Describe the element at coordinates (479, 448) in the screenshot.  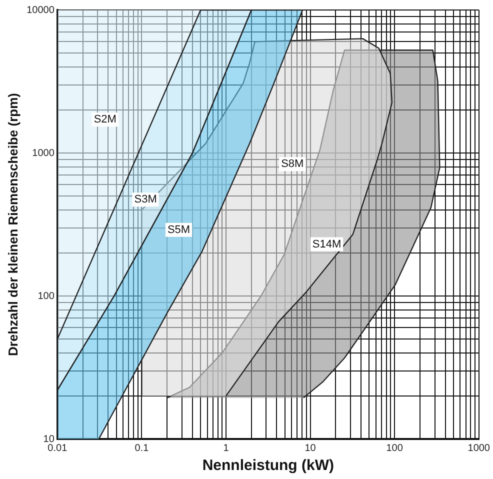
I see `x-tick-label: 1000` at that location.